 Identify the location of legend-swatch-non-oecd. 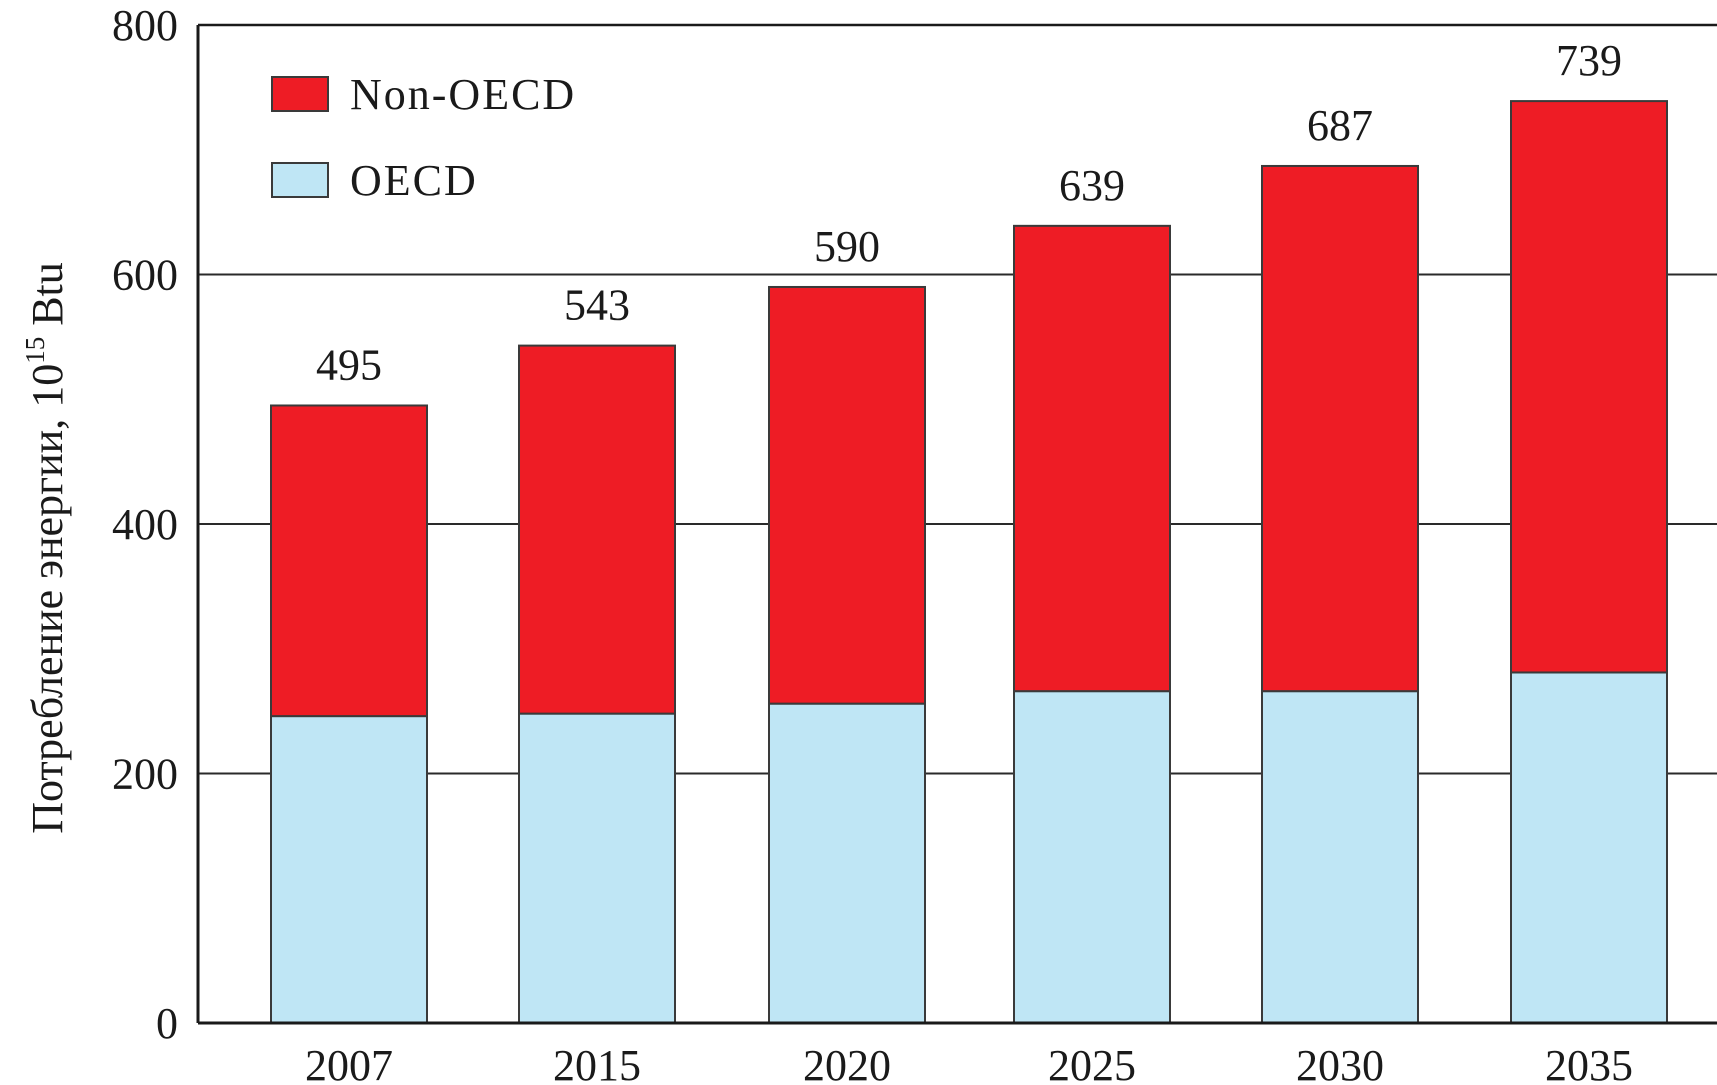
(300, 94).